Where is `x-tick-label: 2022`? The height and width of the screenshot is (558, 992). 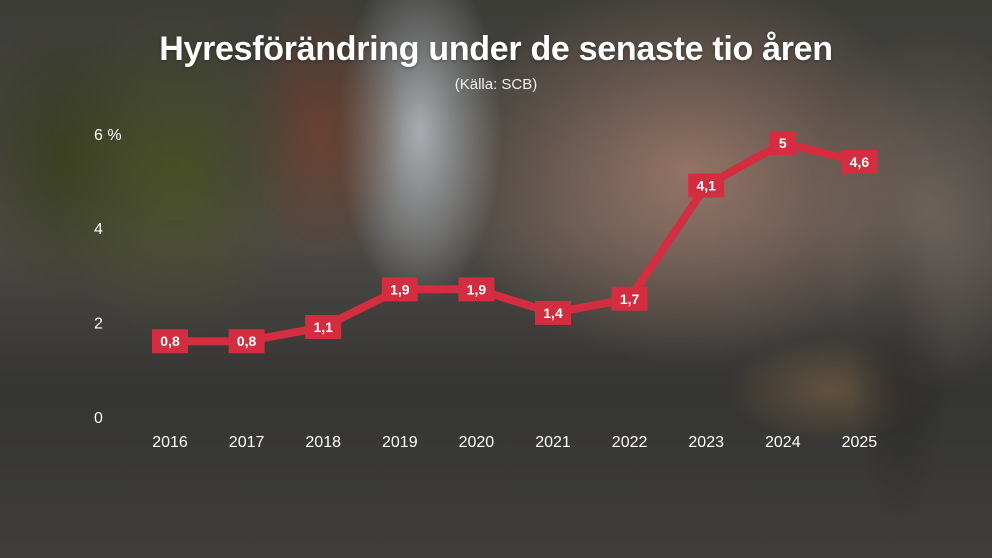
x-tick-label: 2022 is located at coordinates (630, 442).